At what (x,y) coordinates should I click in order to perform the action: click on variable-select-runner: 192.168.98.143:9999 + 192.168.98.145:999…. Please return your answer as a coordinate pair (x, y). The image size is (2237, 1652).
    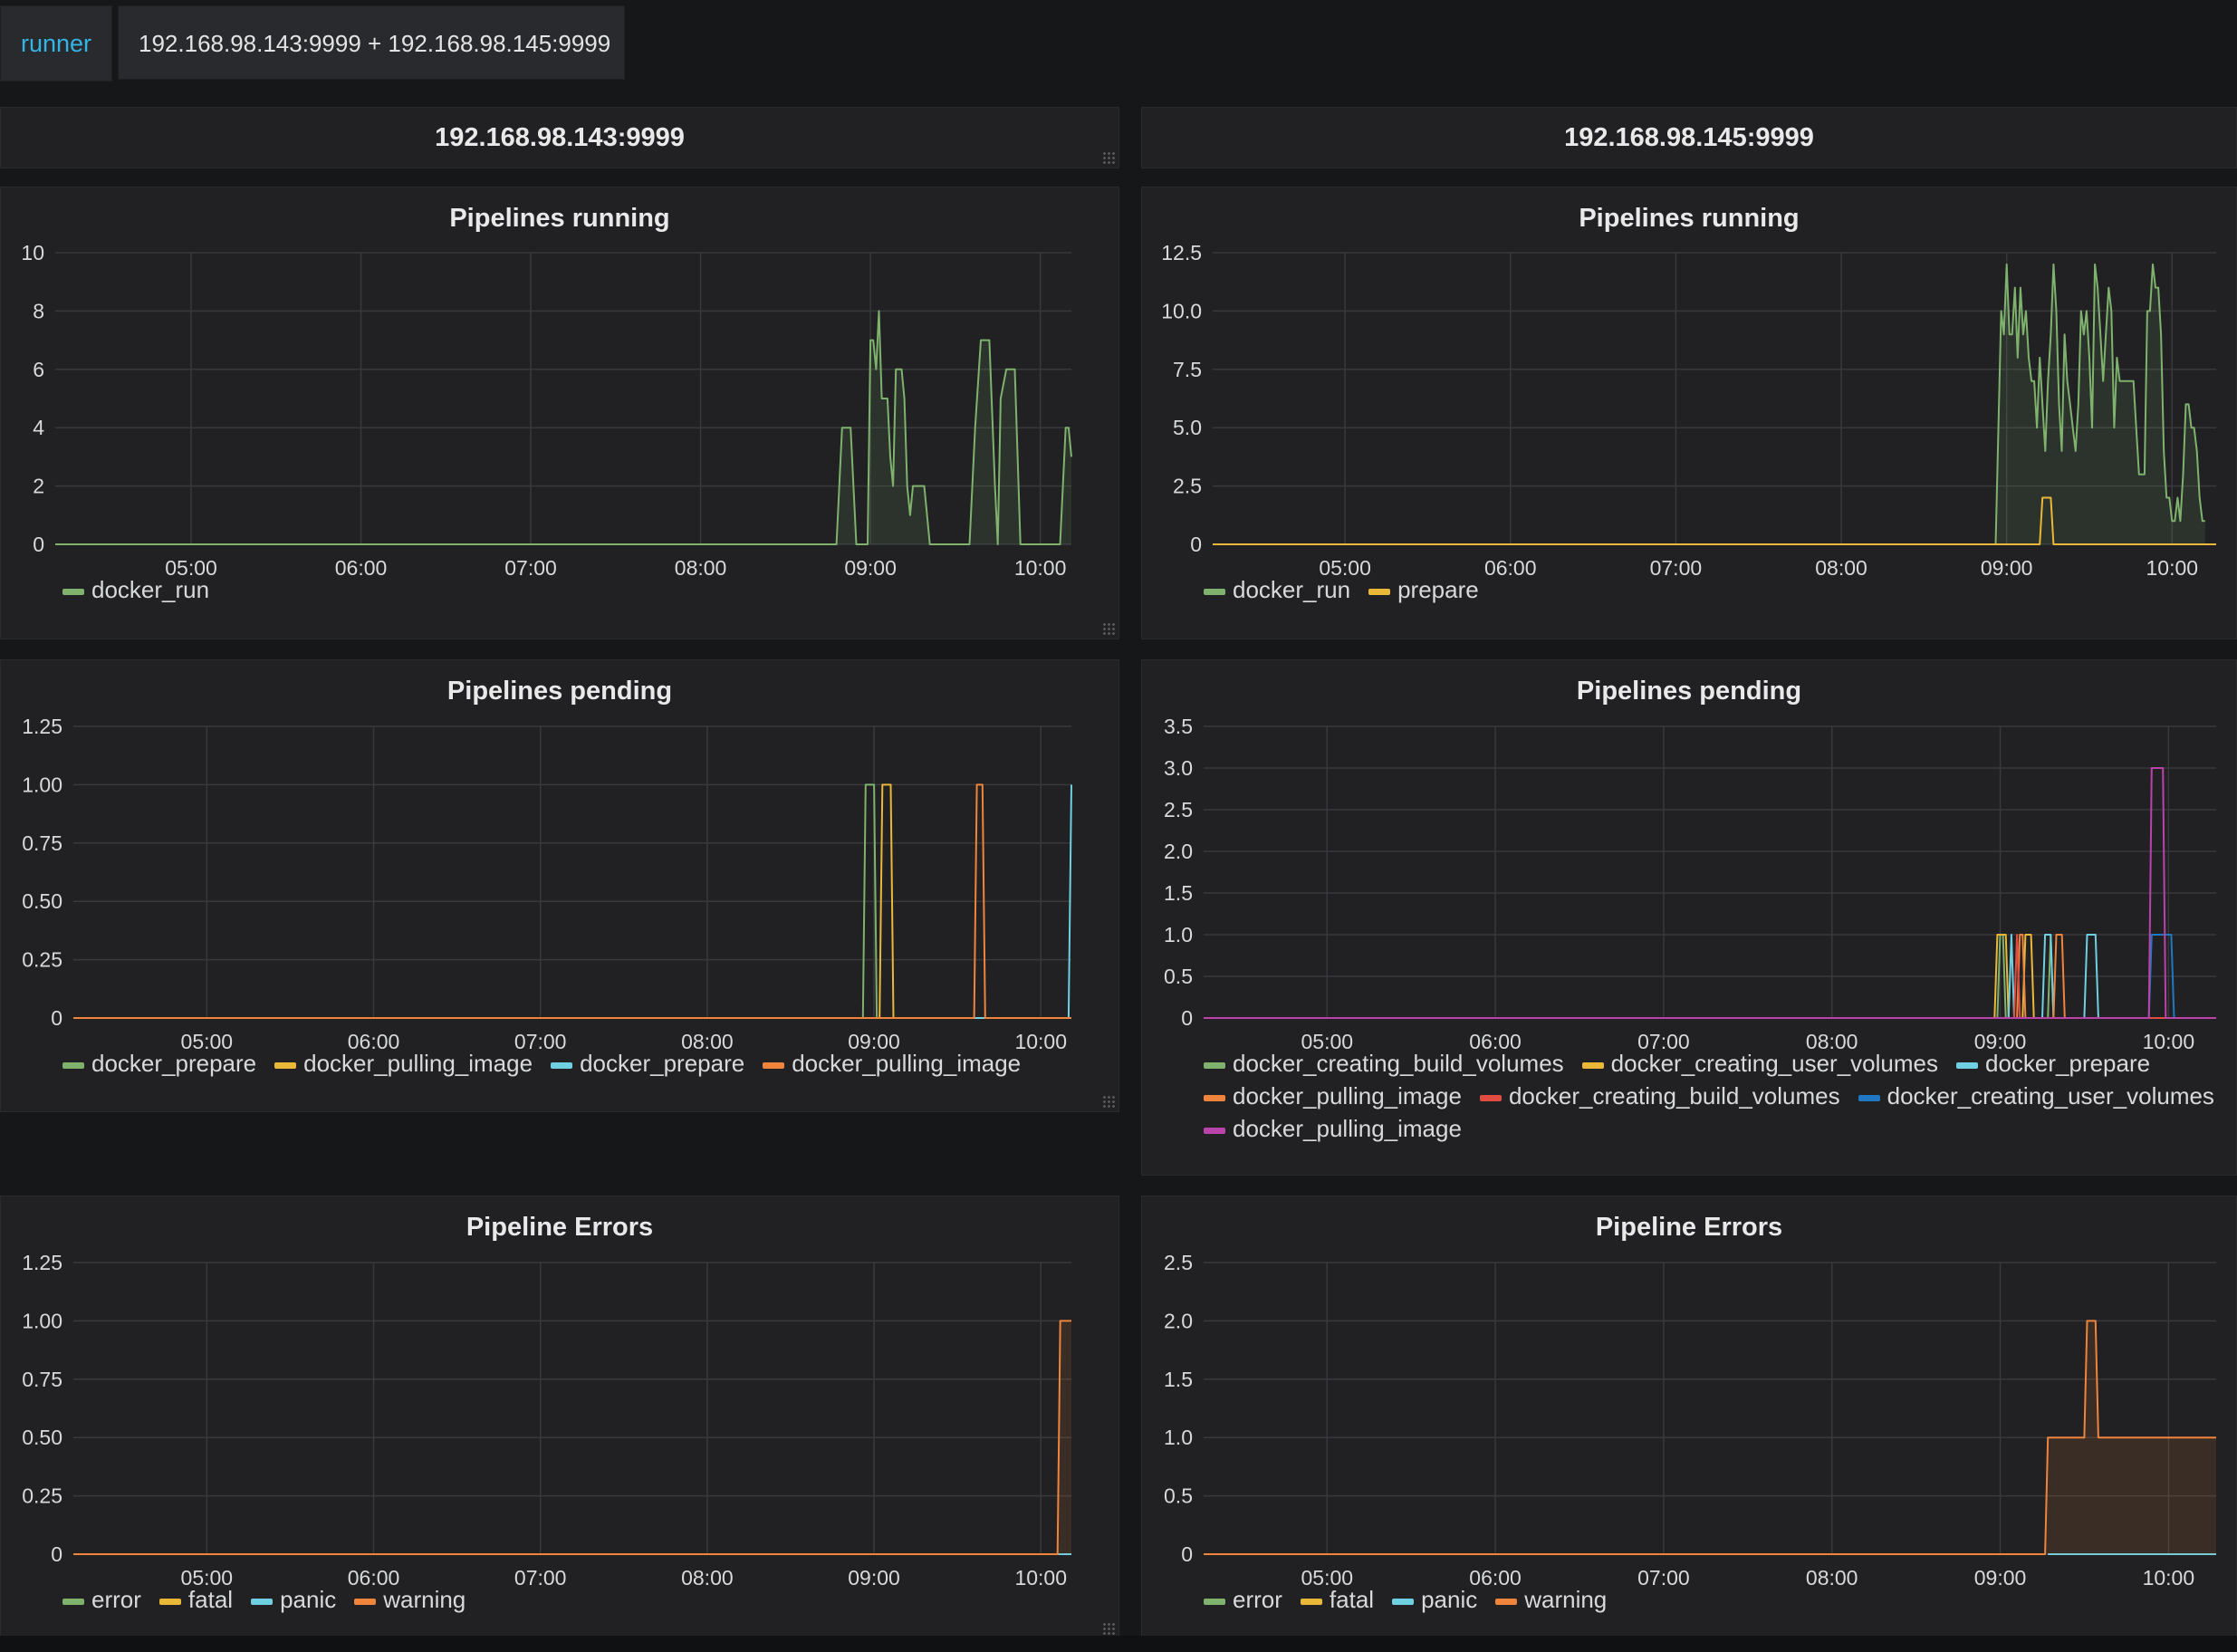
    Looking at the image, I should click on (372, 64).